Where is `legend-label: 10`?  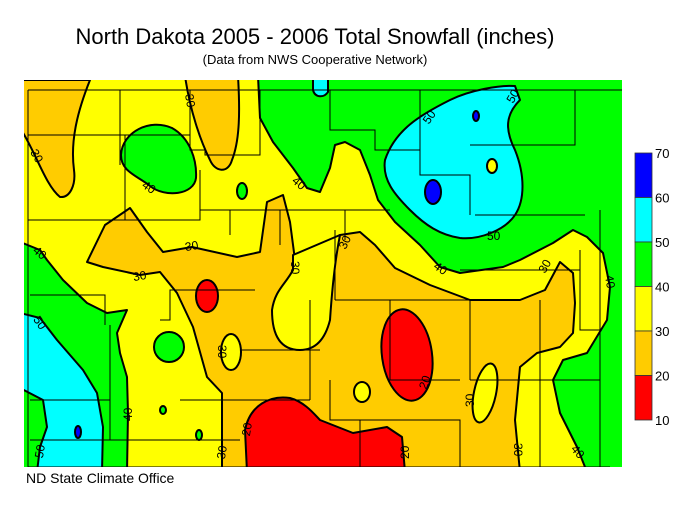
legend-label: 10 is located at coordinates (662, 420).